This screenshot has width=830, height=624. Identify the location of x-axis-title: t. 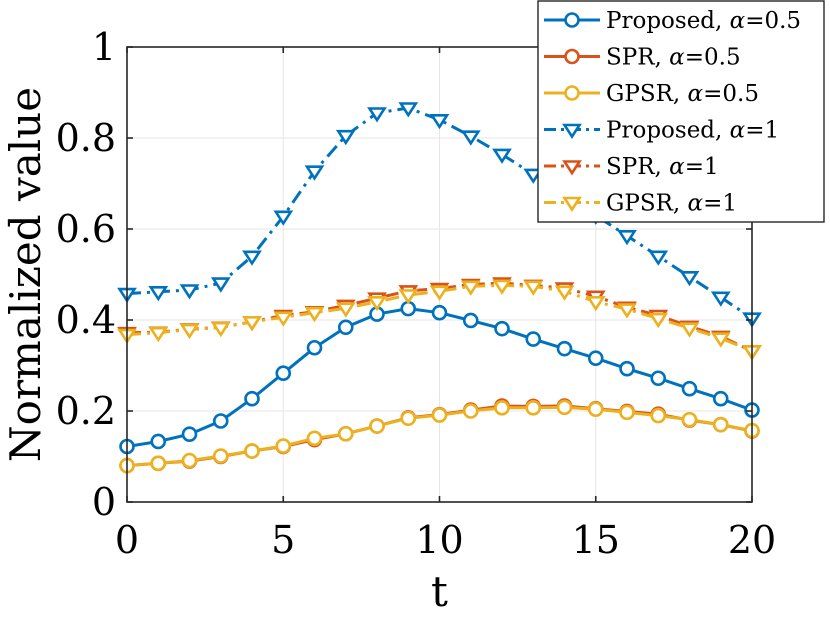
(439, 591).